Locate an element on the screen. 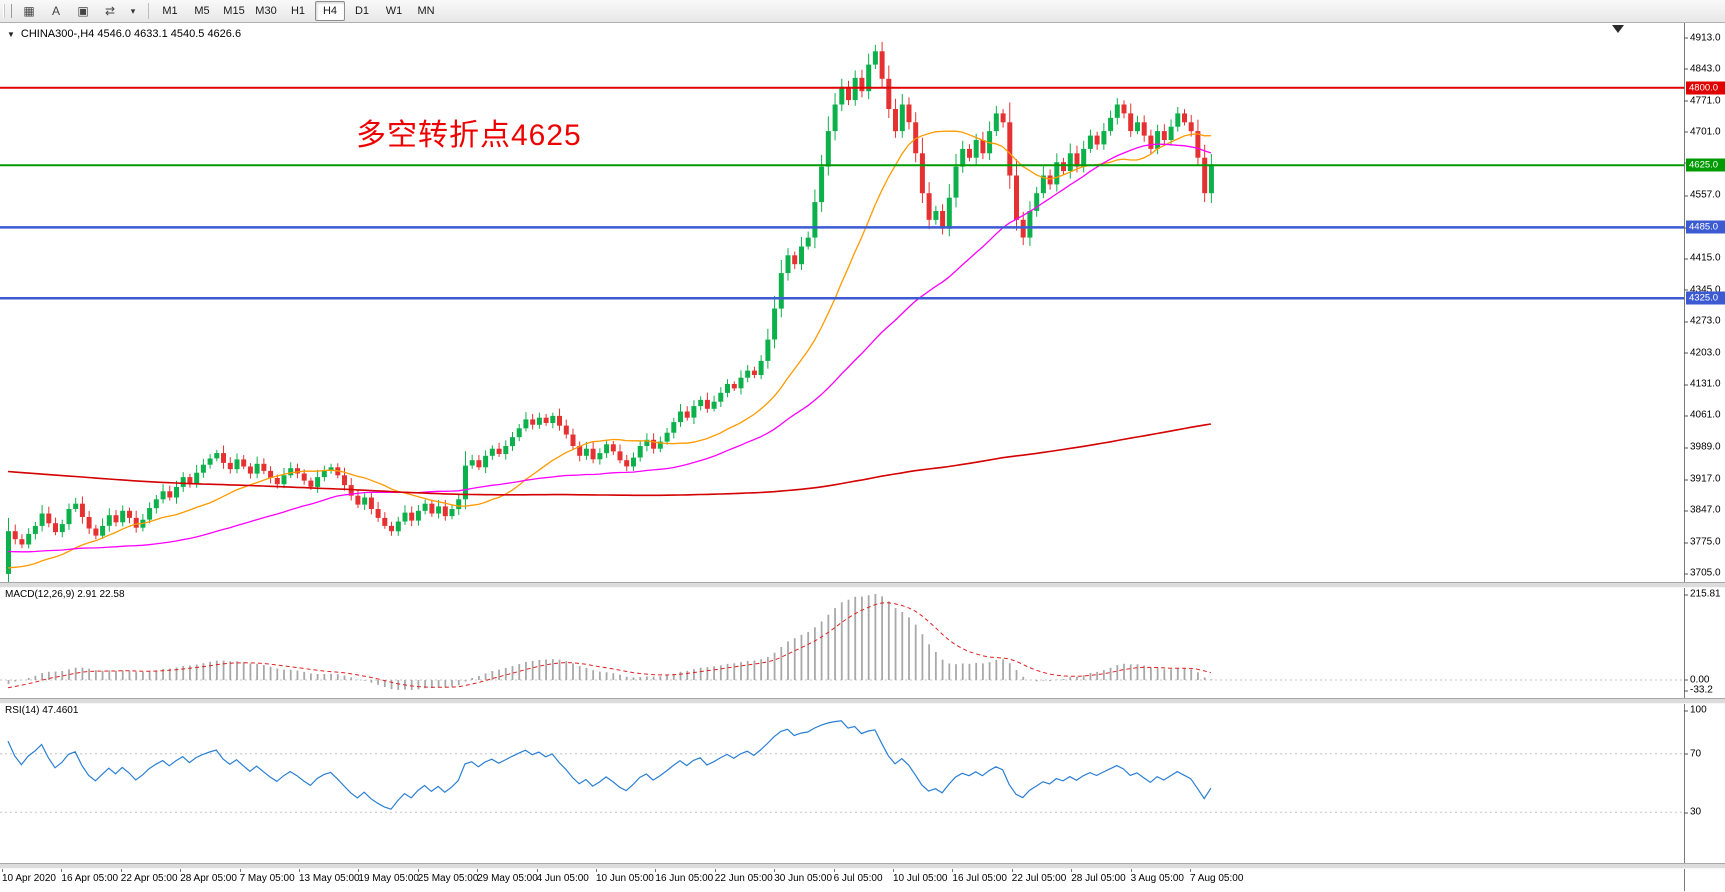 Image resolution: width=1725 pixels, height=892 pixels. timeframe-m30-button: M30 is located at coordinates (266, 11).